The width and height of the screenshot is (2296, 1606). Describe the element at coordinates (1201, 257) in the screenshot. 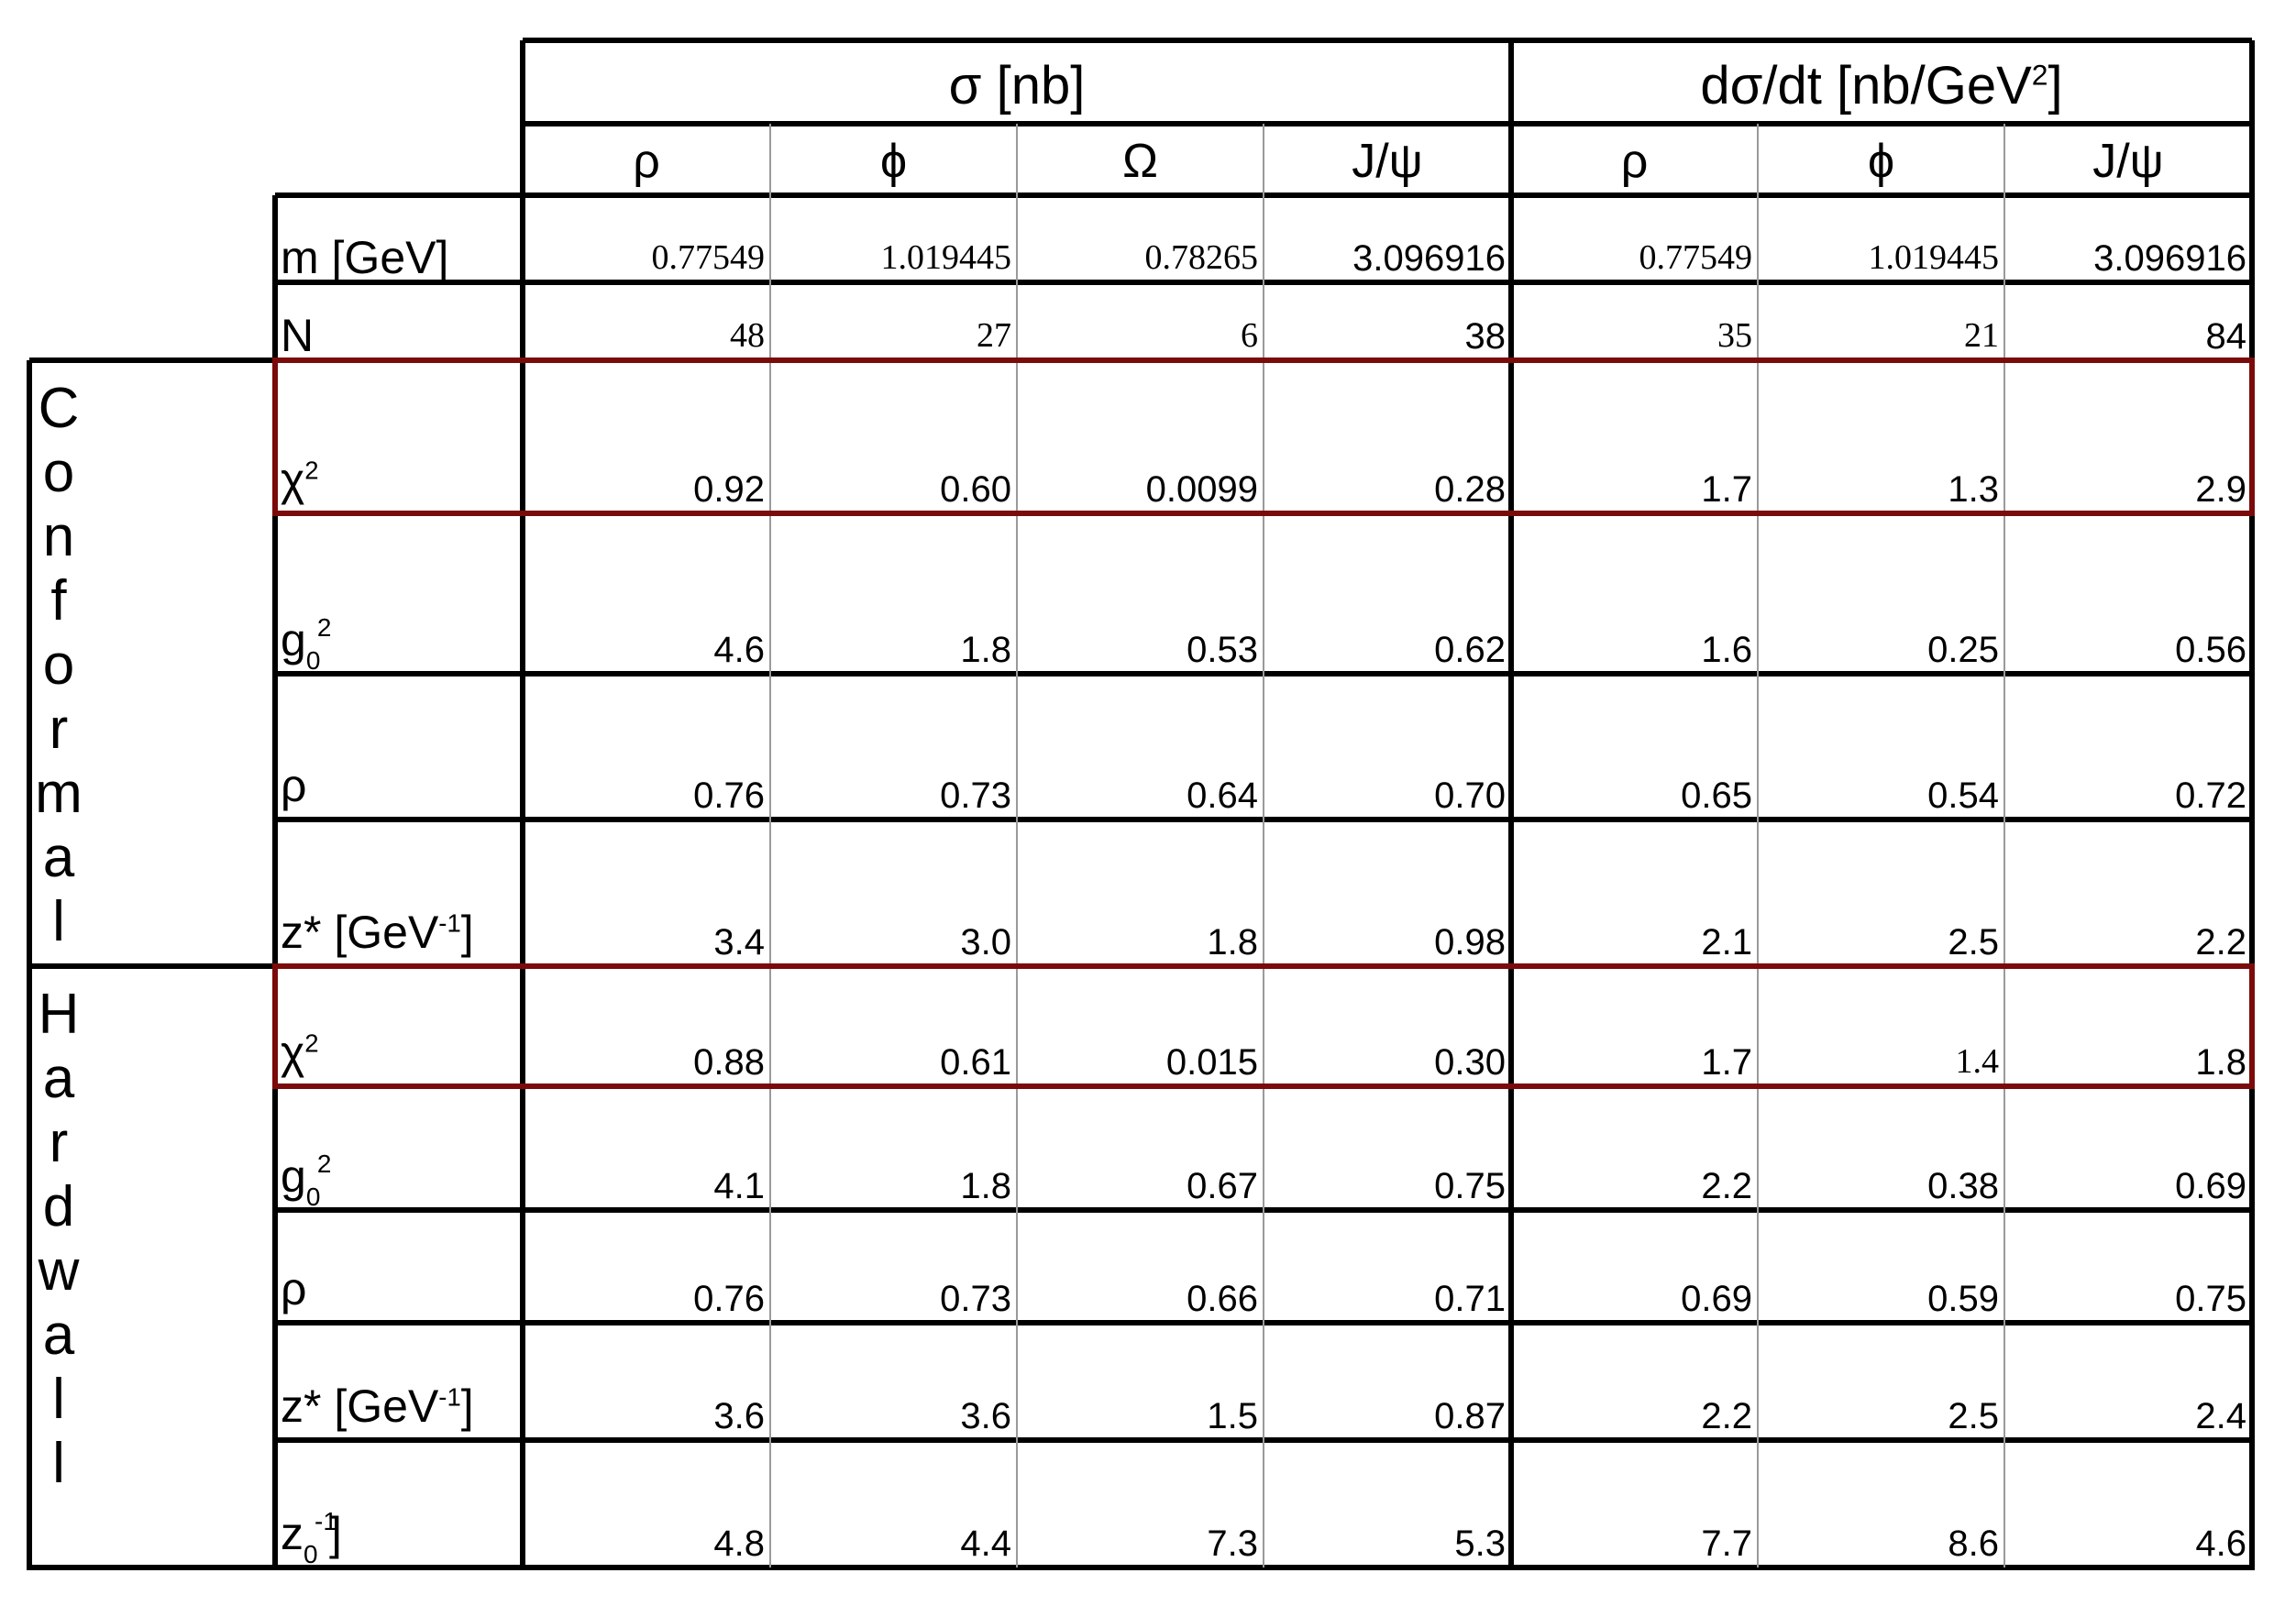

I see `table-cell: 0.78265` at that location.